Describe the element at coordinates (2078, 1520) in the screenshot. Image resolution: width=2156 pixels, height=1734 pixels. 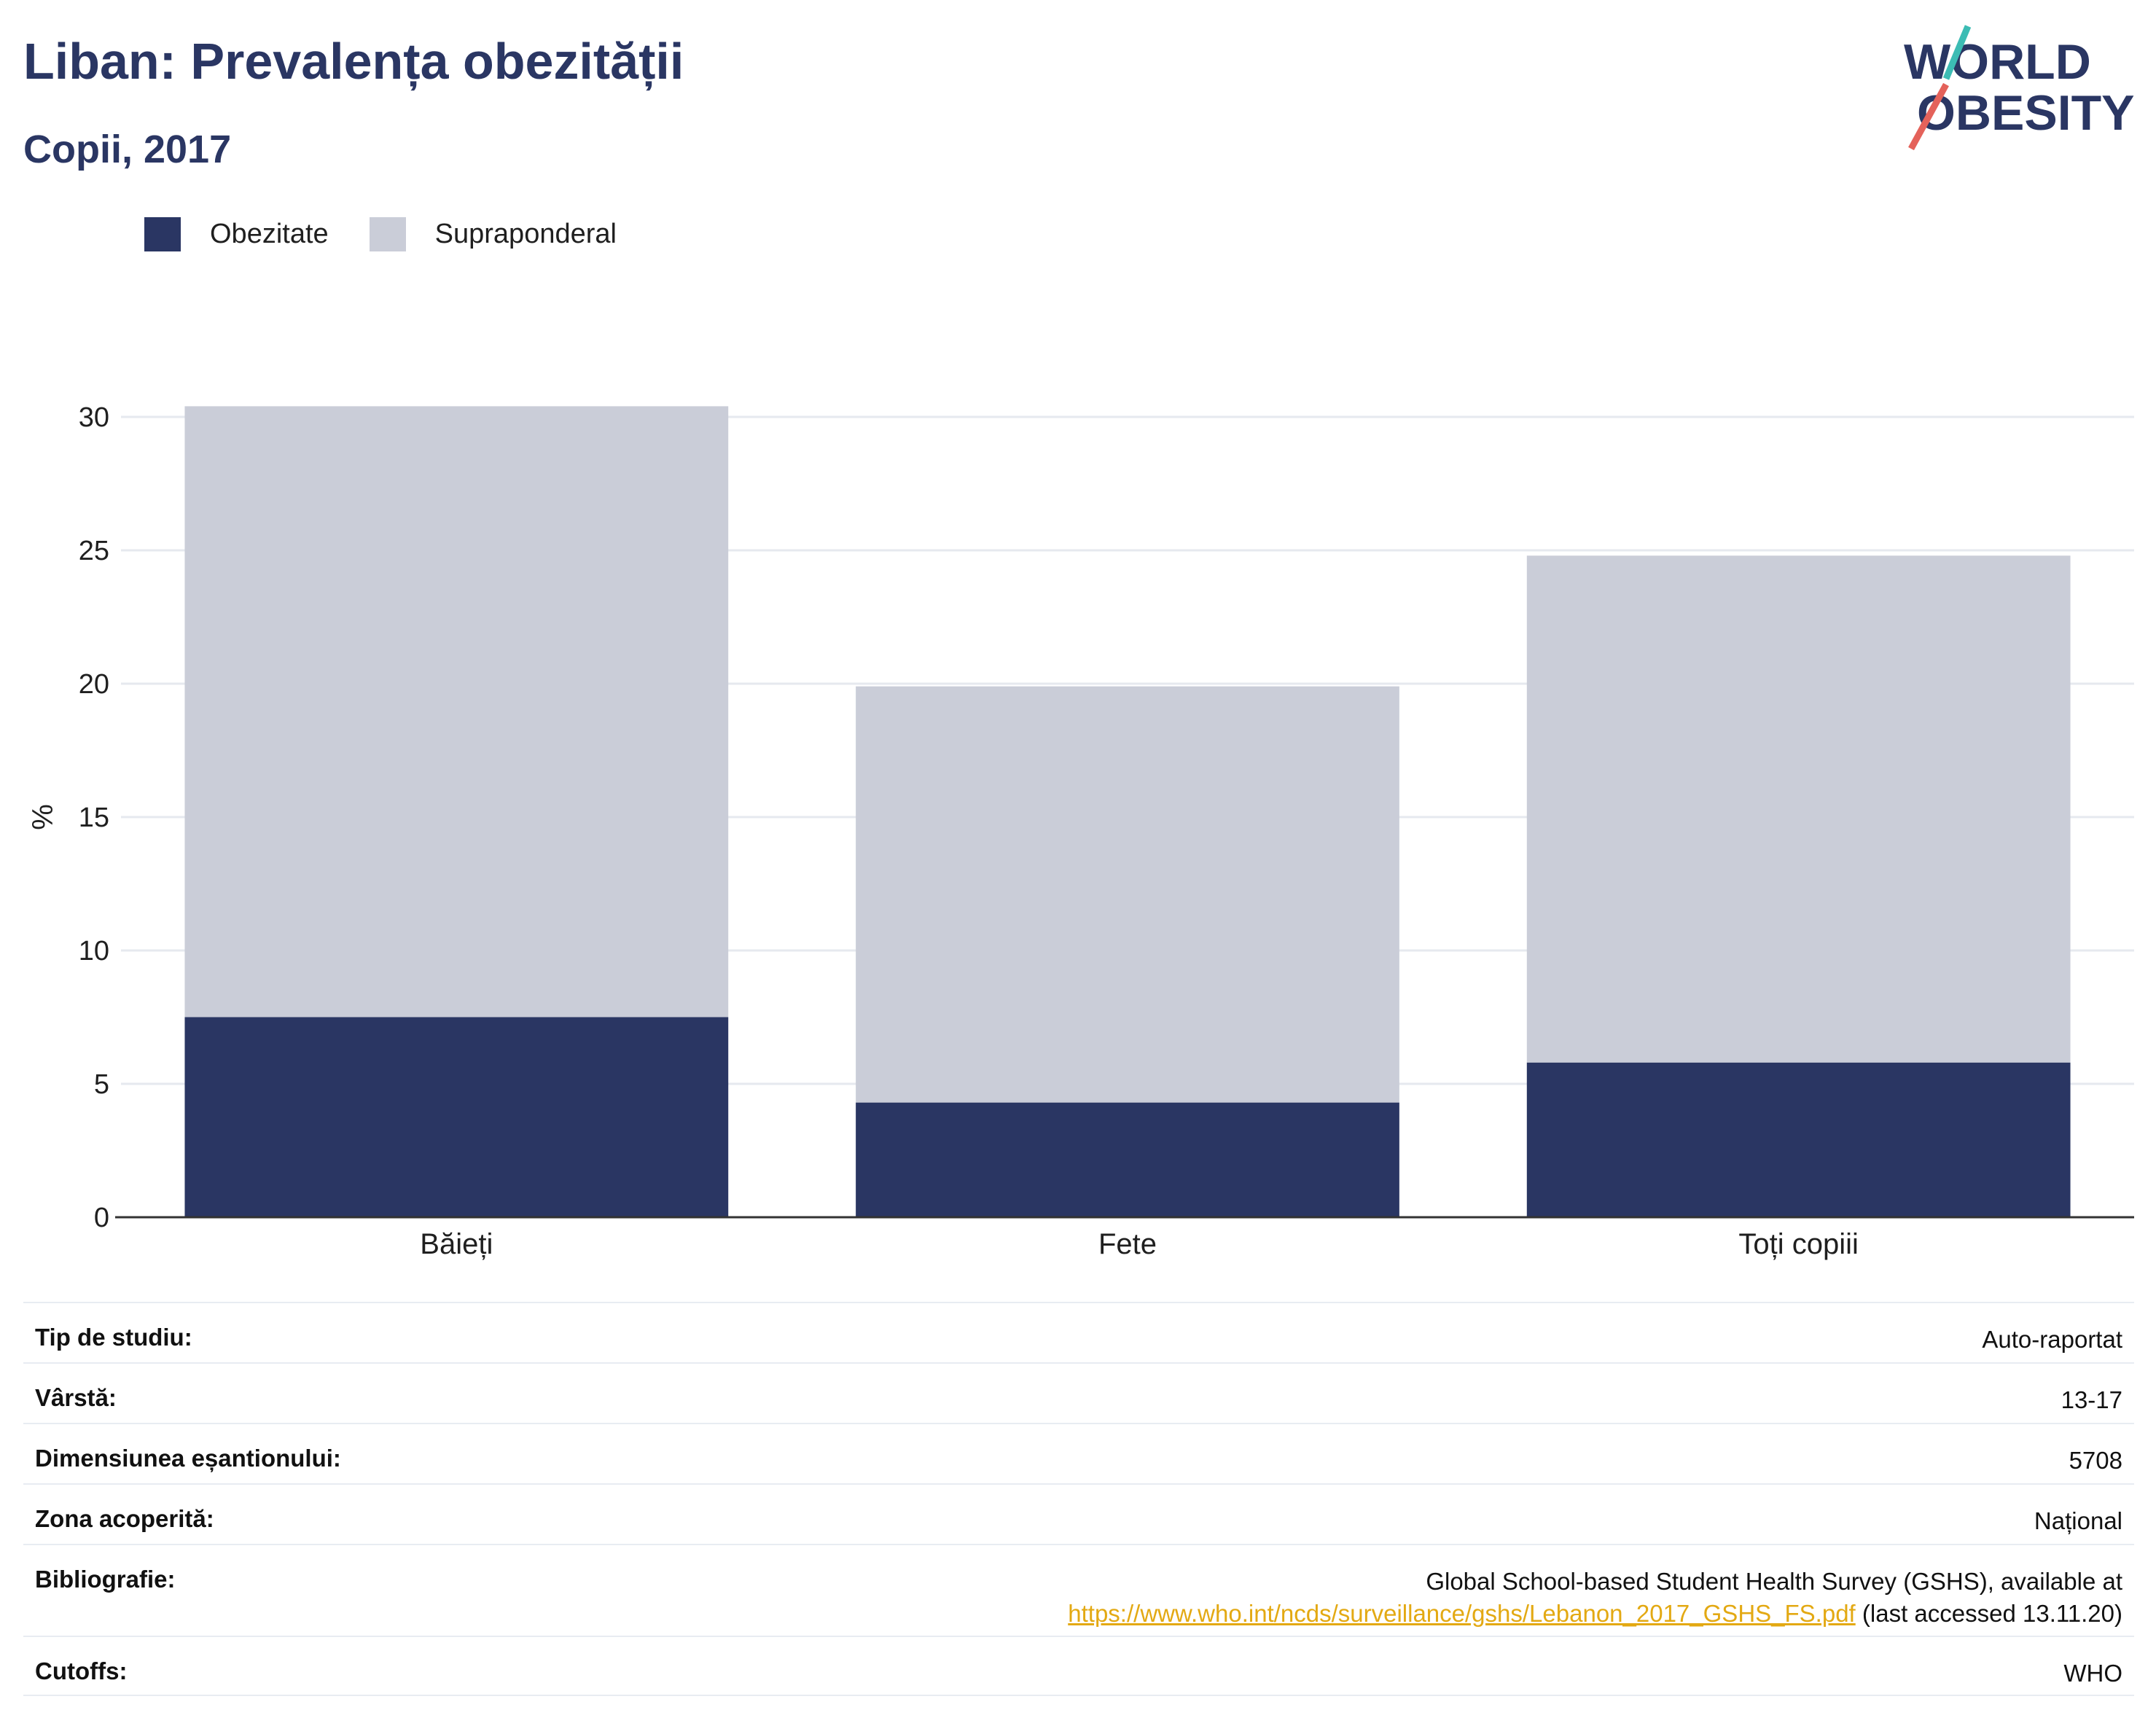
I see `meta-value-coverage: Național` at that location.